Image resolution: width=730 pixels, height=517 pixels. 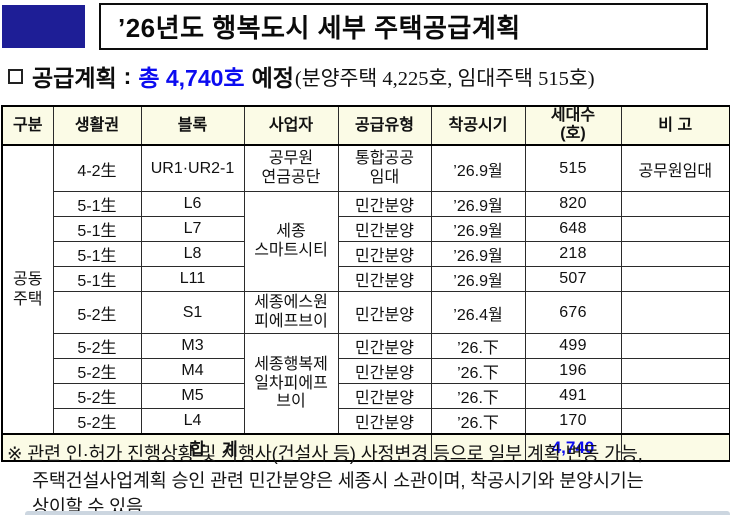 I want to click on square-bullet-icon, so click(x=15, y=76).